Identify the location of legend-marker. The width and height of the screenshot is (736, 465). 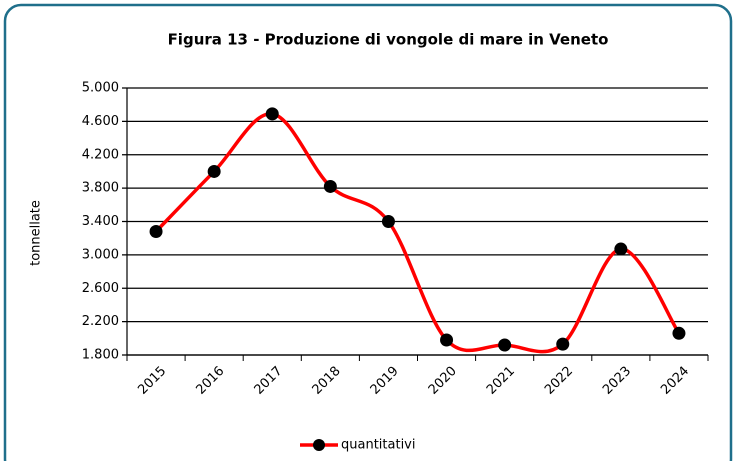
(319, 445).